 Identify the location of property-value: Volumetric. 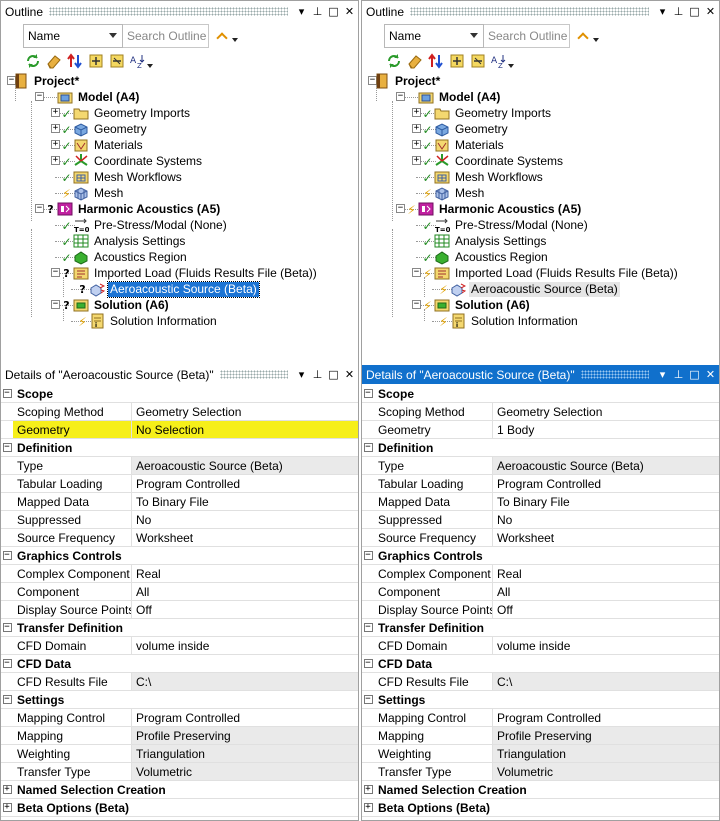
(245, 771).